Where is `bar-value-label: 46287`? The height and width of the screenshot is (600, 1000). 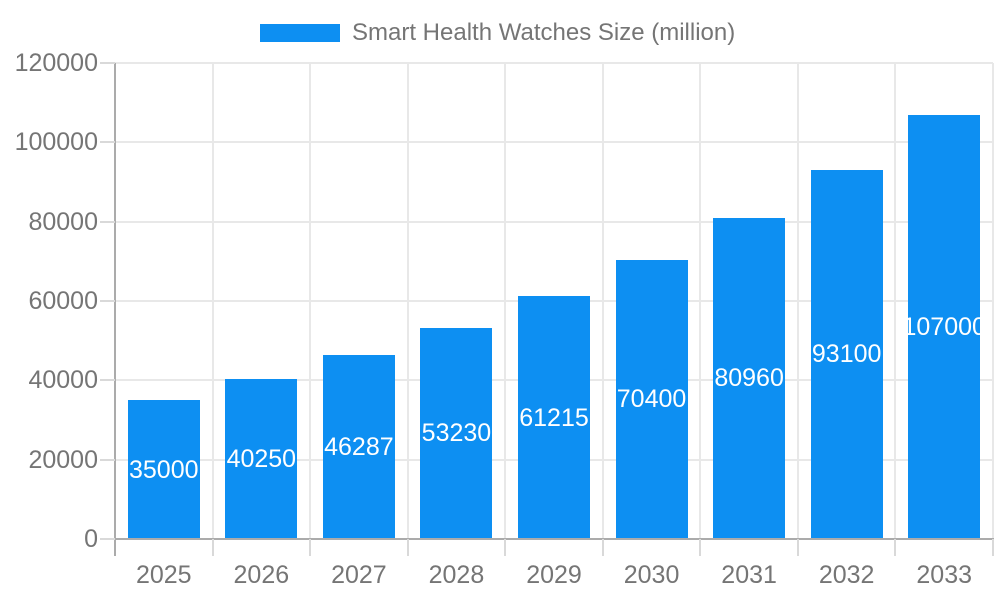 bar-value-label: 46287 is located at coordinates (359, 447).